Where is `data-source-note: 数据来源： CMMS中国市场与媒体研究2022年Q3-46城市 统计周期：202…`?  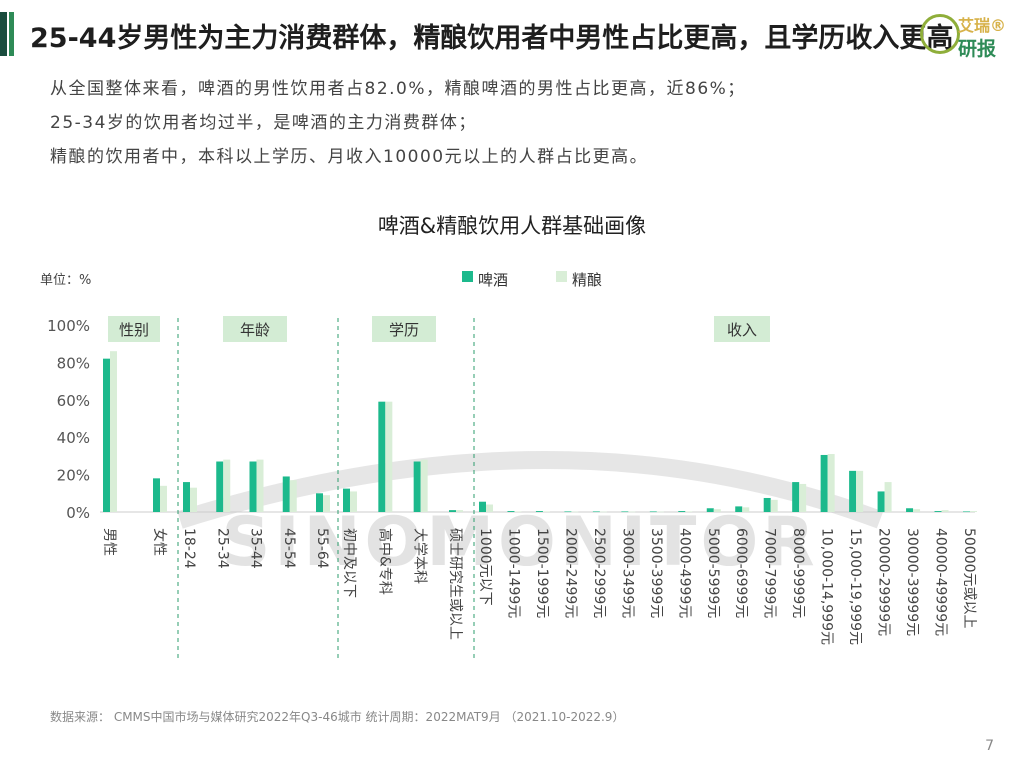 data-source-note: 数据来源： CMMS中国市场与媒体研究2022年Q3-46城市 统计周期：202… is located at coordinates (337, 717).